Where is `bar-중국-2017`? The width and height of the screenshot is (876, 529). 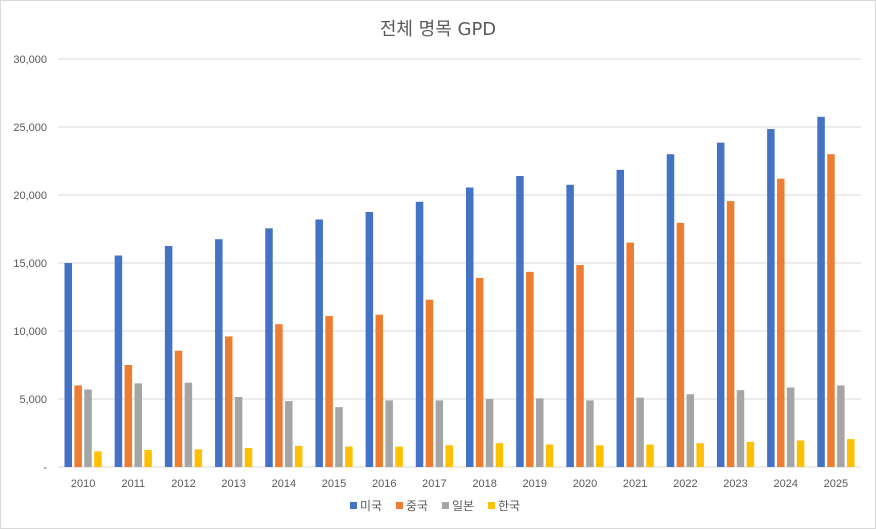 bar-중국-2017 is located at coordinates (429, 383).